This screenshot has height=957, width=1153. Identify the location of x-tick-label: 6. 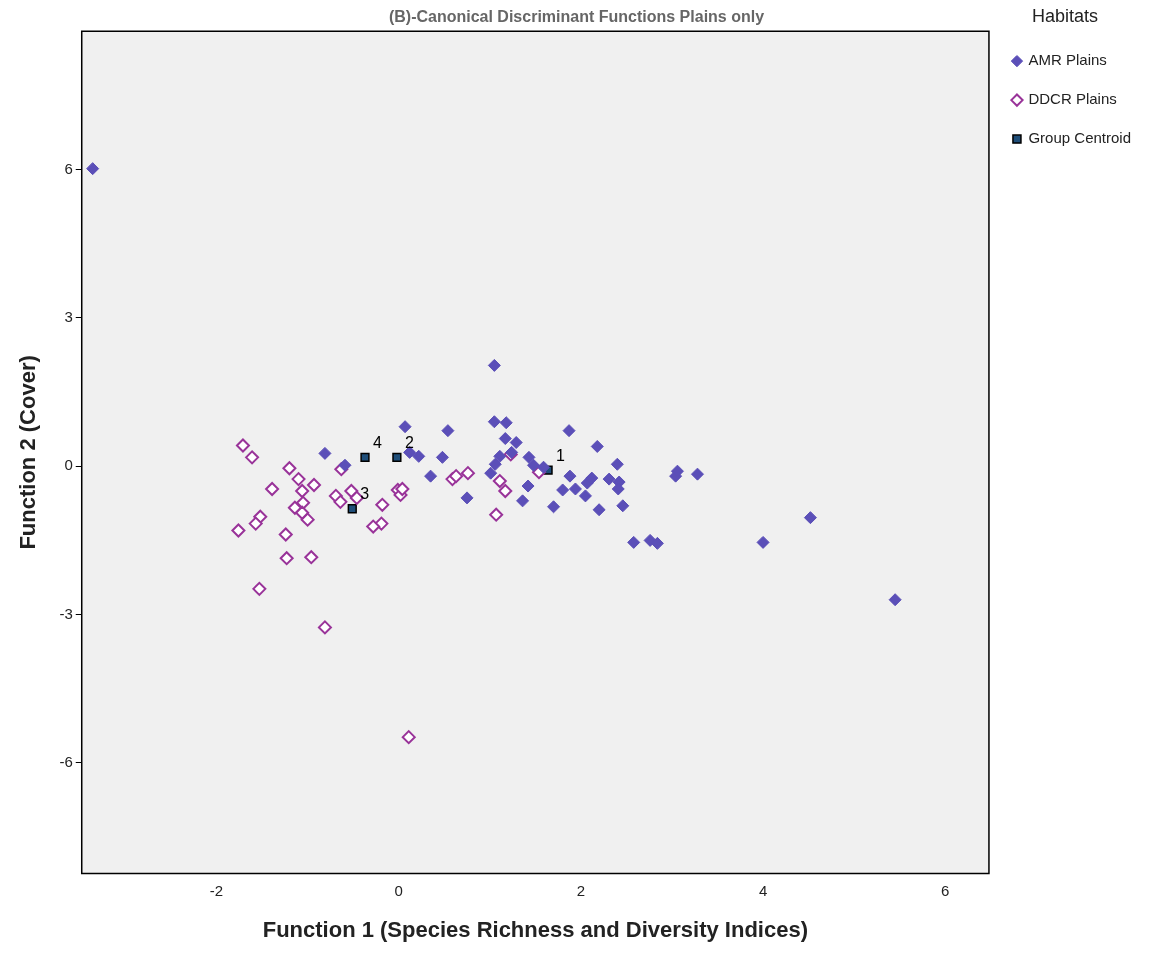
(945, 890).